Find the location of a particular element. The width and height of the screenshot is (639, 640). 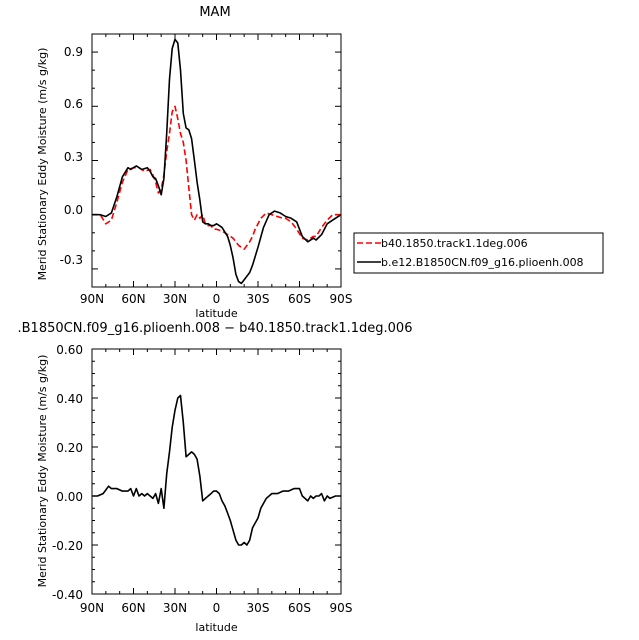

top-x-tick-label: 0 is located at coordinates (217, 299).